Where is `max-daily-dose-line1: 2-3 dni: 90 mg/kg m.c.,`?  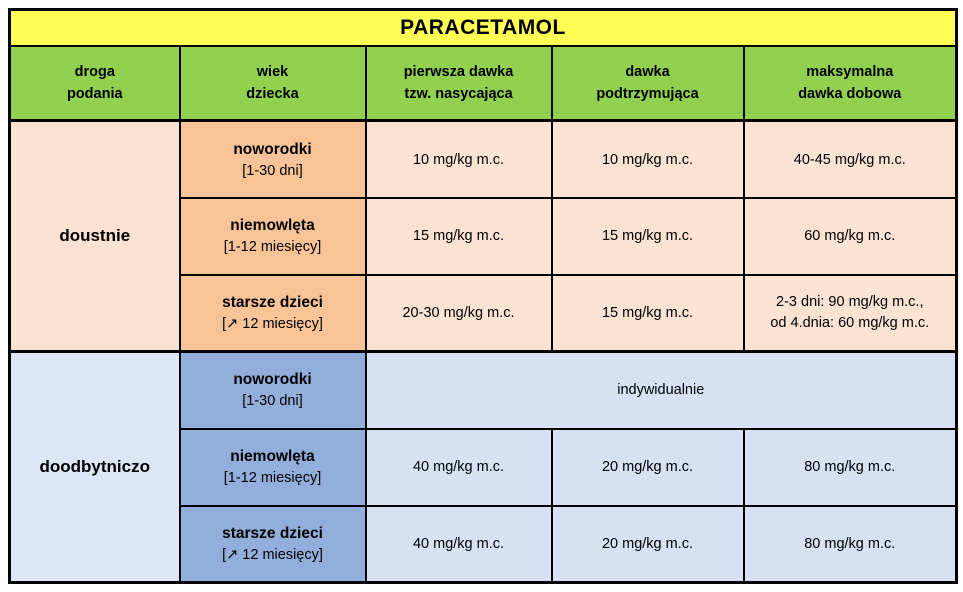
max-daily-dose-line1: 2-3 dni: 90 mg/kg m.c., is located at coordinates (850, 301).